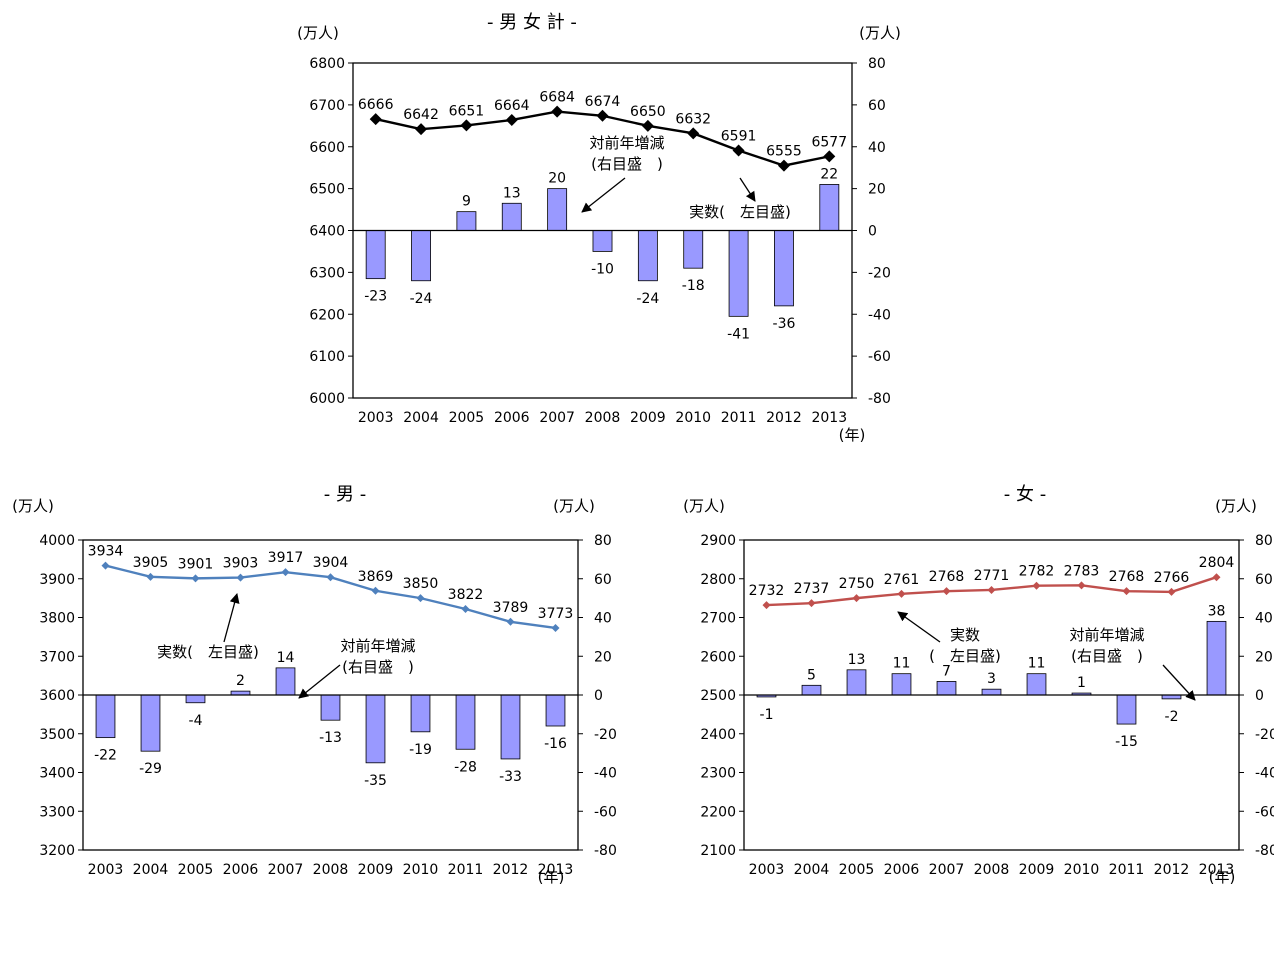 The image size is (1274, 953). I want to click on left-tick-label: 6400, so click(327, 232).